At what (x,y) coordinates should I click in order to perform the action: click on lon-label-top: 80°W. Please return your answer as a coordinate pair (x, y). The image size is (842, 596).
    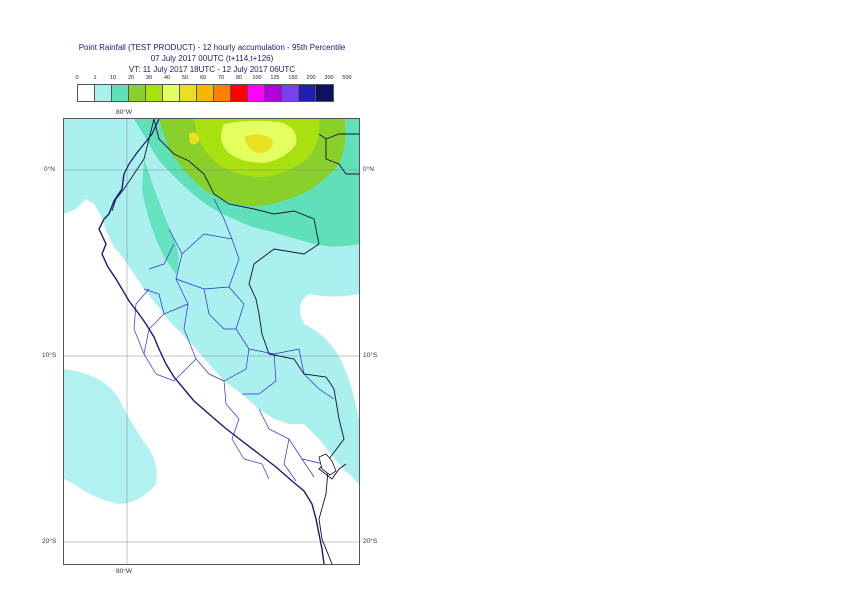
    Looking at the image, I should click on (124, 112).